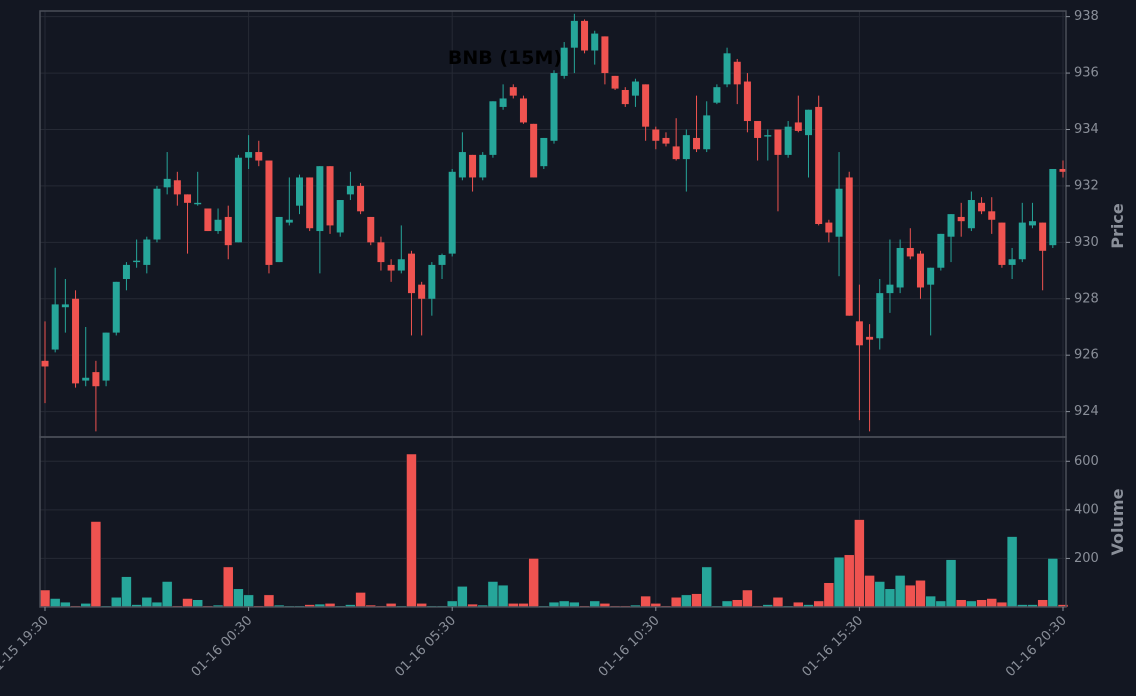 Image resolution: width=1136 pixels, height=696 pixels. What do you see at coordinates (1086, 461) in the screenshot?
I see `volume-tick-label: 600` at bounding box center [1086, 461].